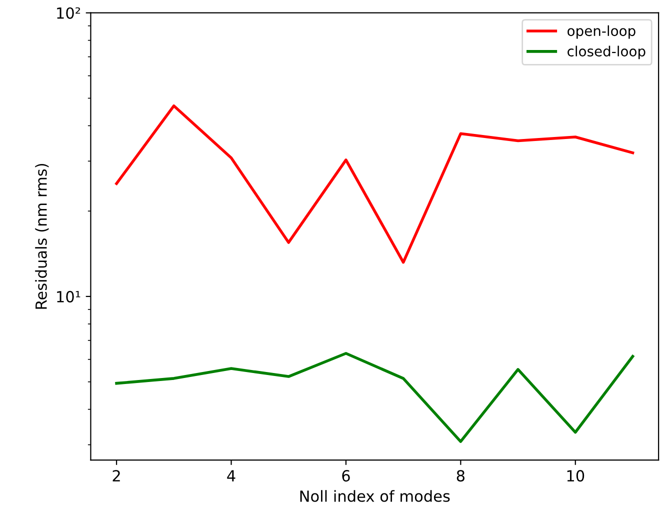 The width and height of the screenshot is (672, 514). Describe the element at coordinates (607, 53) in the screenshot. I see `legend-label: closed-loop` at that location.